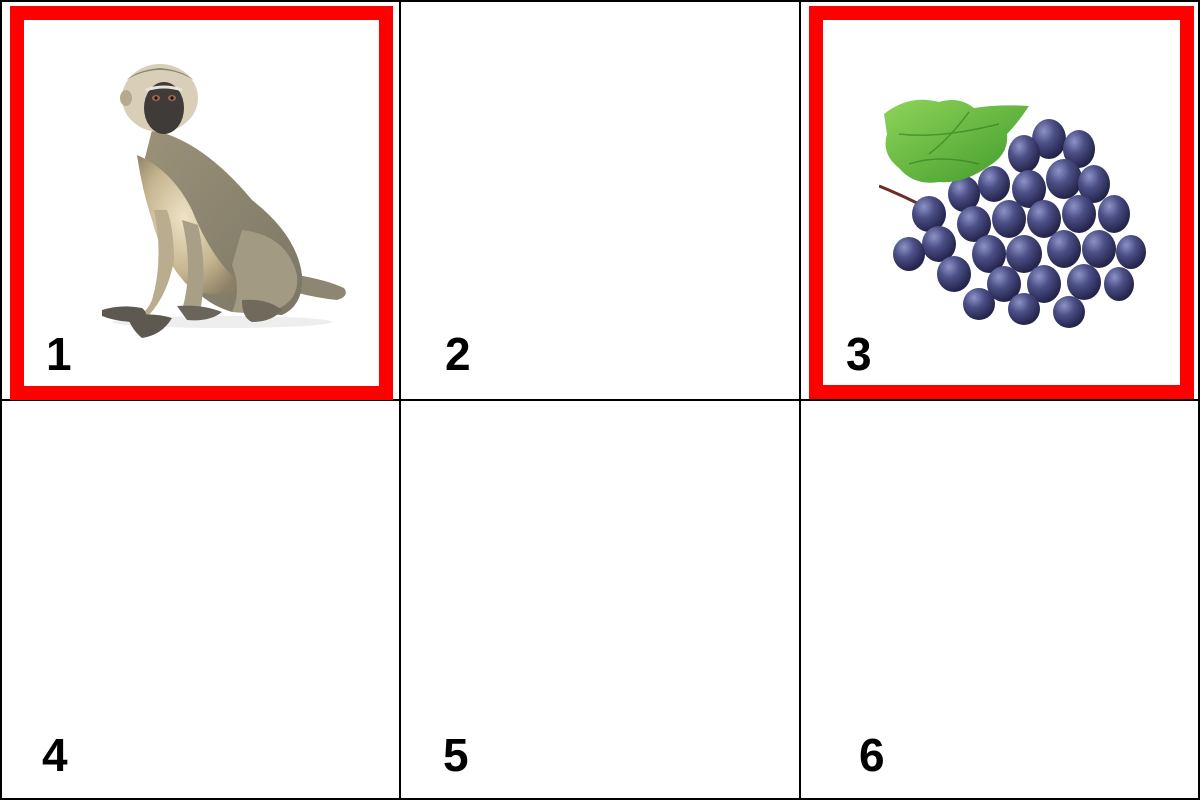 This screenshot has width=1200, height=800. I want to click on card-number: 3, so click(859, 354).